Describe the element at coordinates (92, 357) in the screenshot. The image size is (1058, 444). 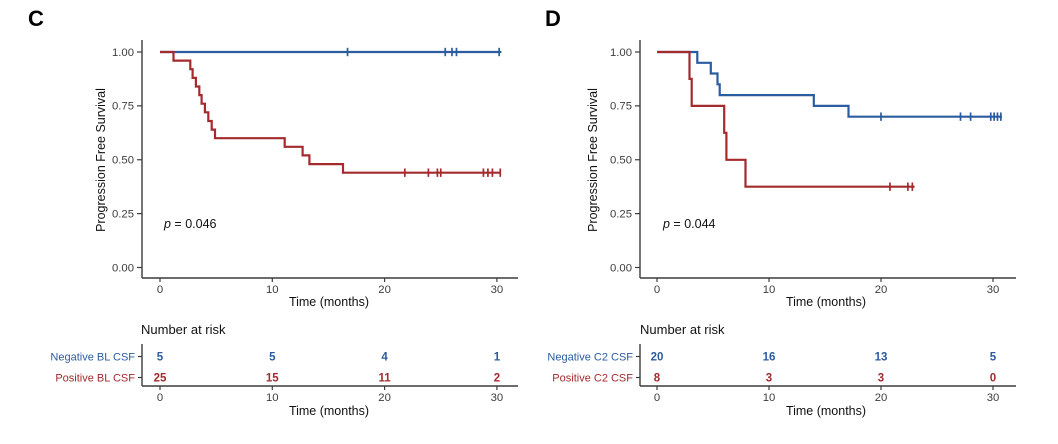
I see `risk-row-label: Negative BL CSF` at that location.